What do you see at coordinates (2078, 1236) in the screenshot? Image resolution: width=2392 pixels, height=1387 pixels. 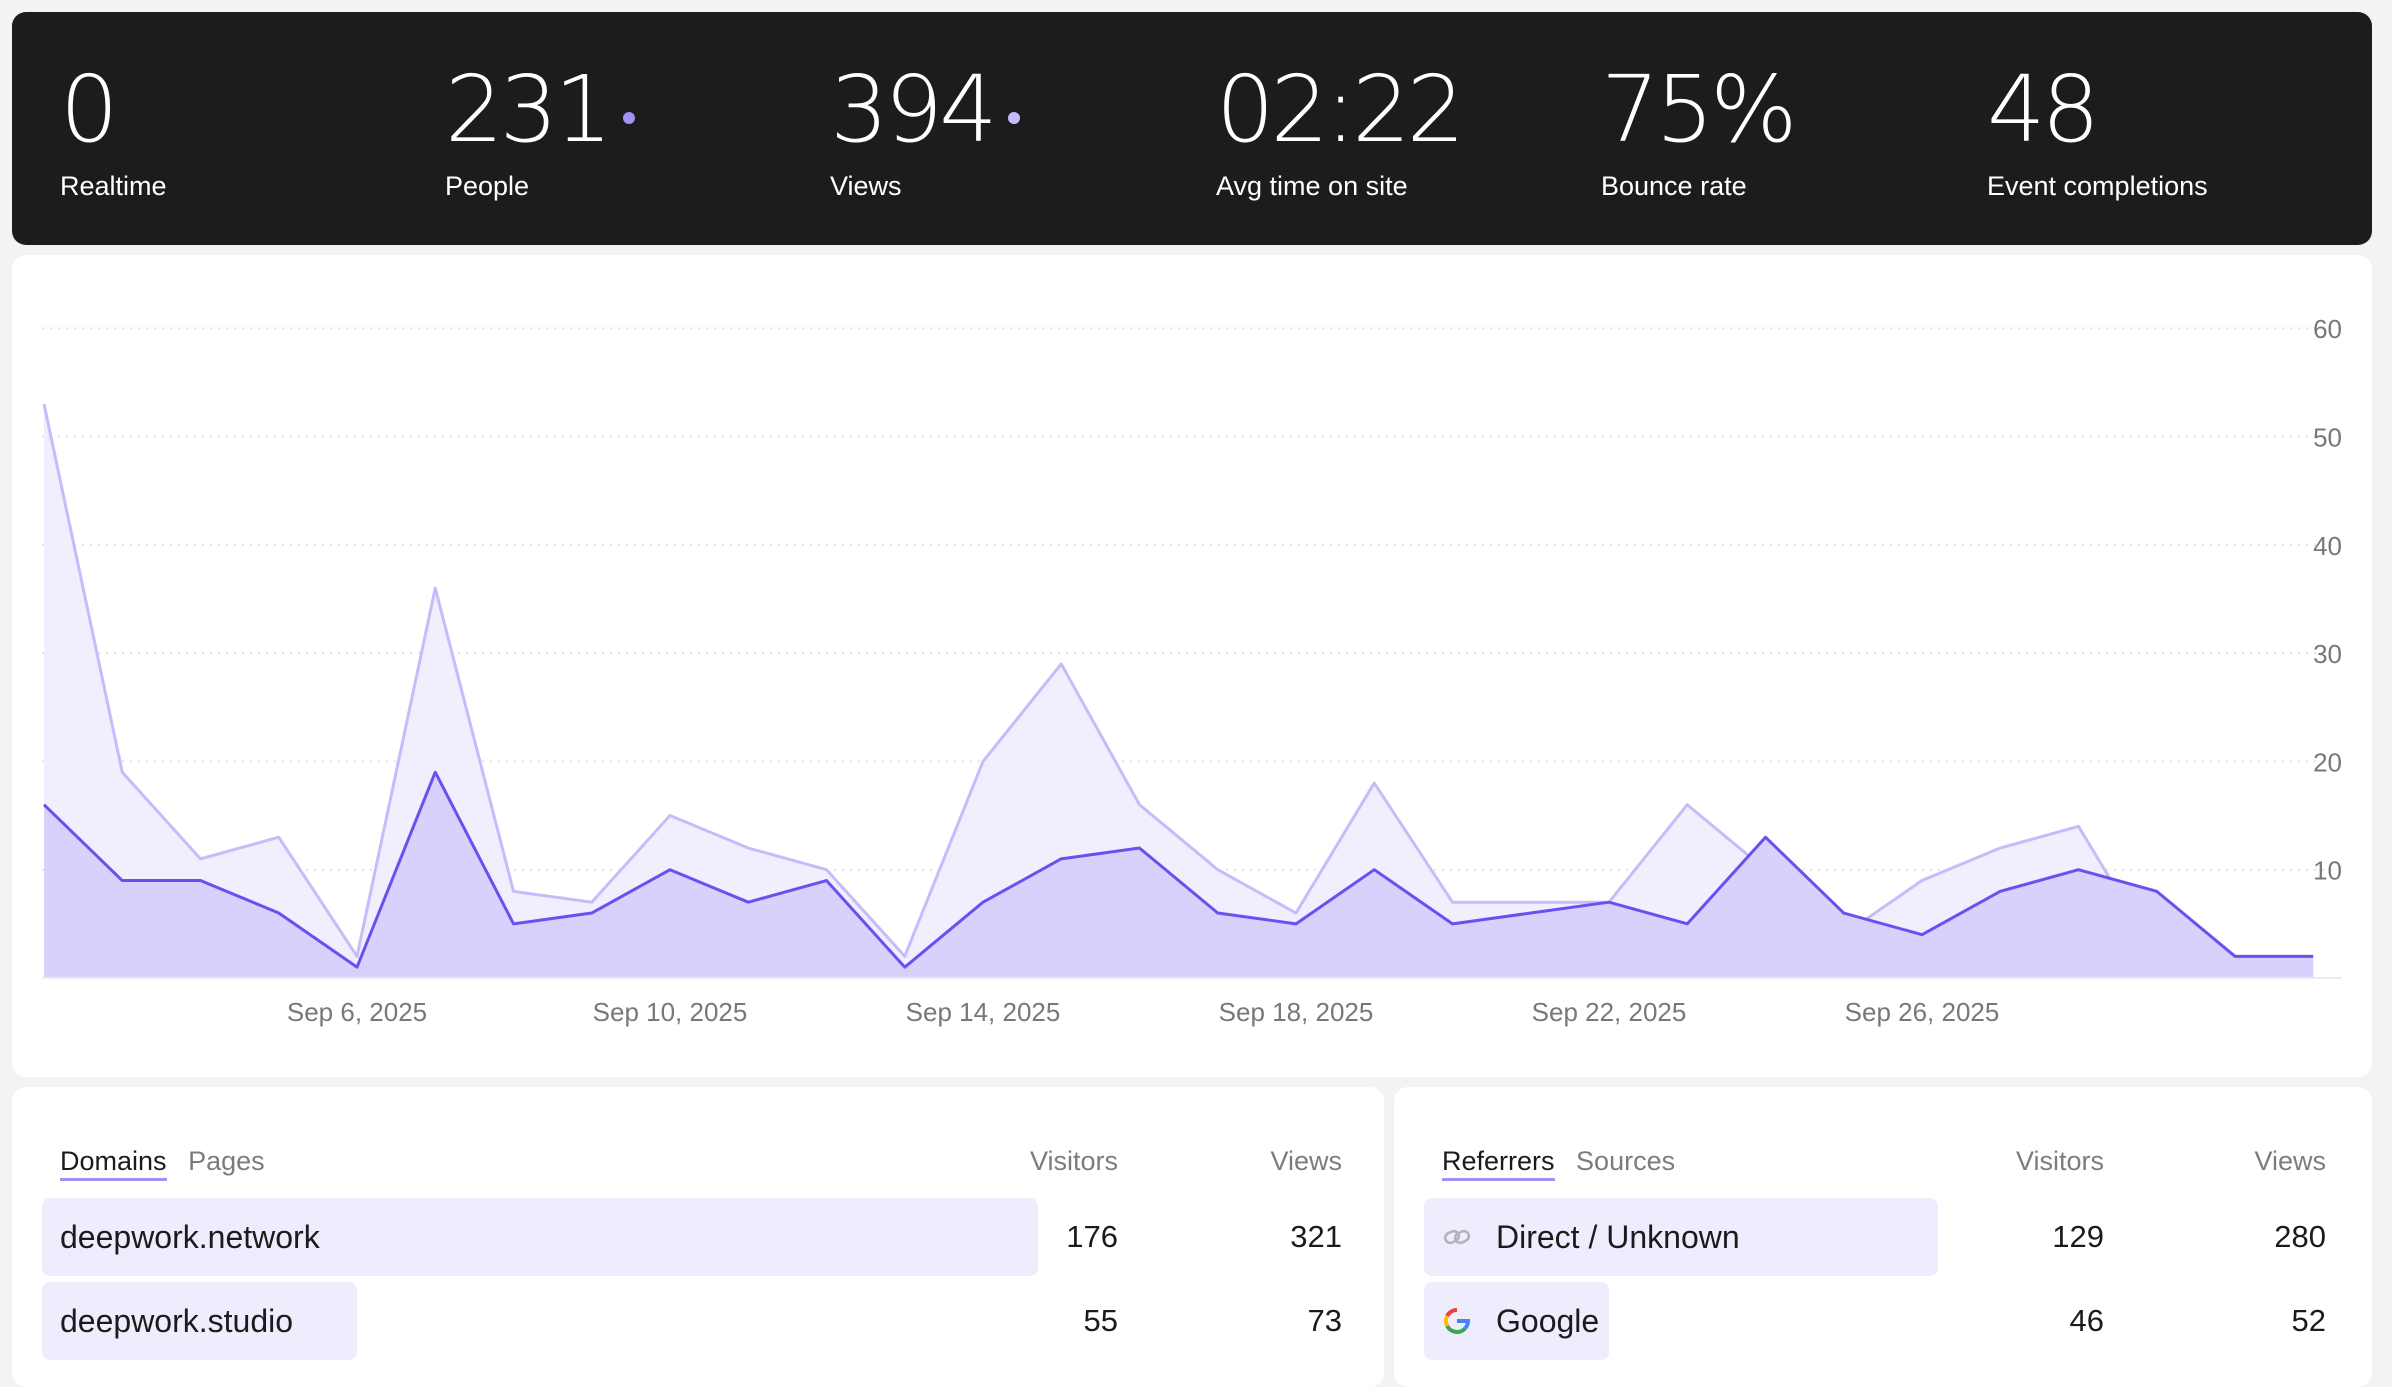 I see `row-visitors: 129` at bounding box center [2078, 1236].